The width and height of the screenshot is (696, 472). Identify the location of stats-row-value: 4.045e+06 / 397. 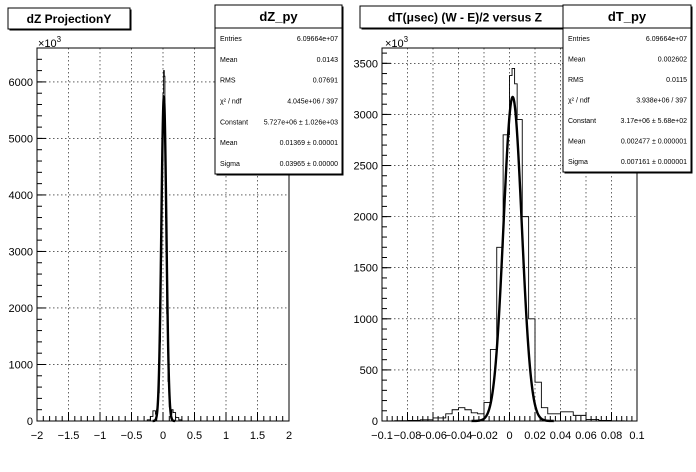
(312, 102).